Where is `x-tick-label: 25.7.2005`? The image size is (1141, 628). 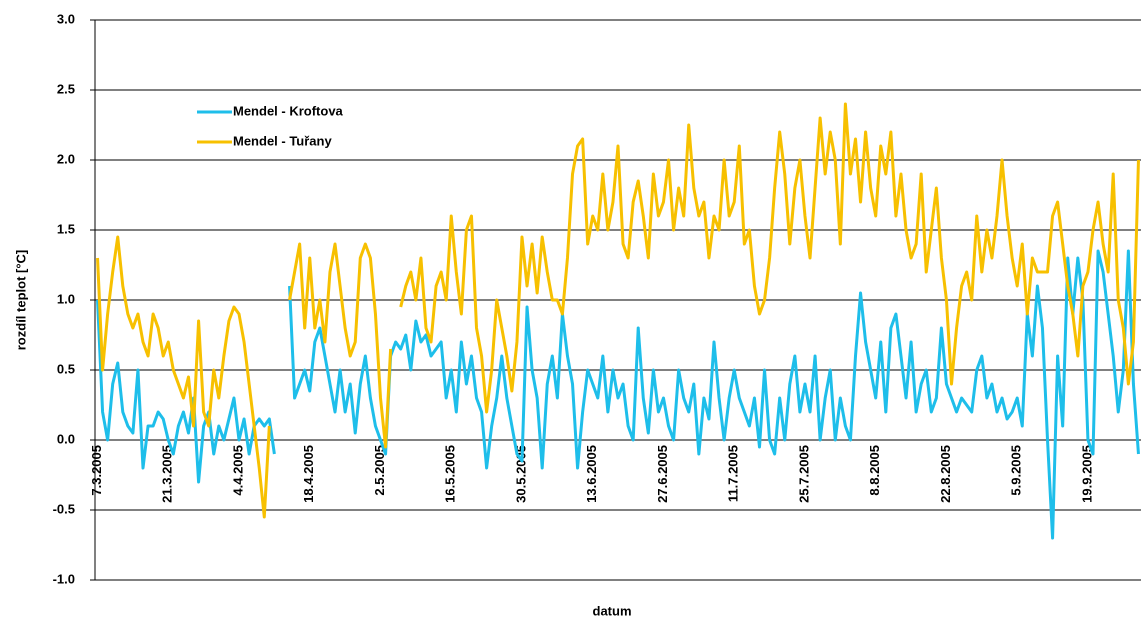 x-tick-label: 25.7.2005 is located at coordinates (803, 474).